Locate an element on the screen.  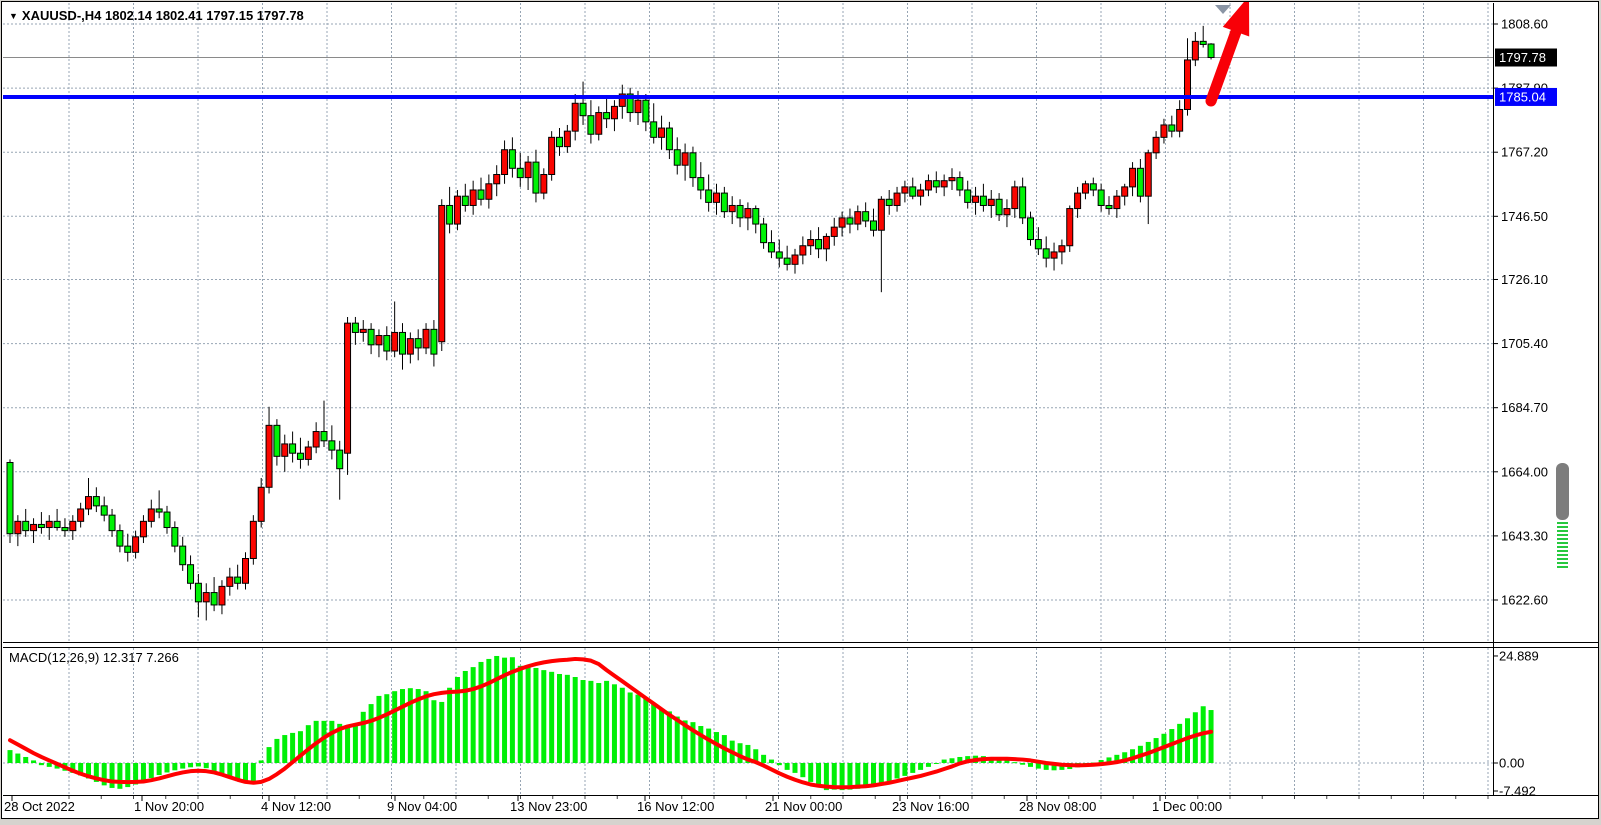
trend-arrow-object is located at coordinates (1227, 52).